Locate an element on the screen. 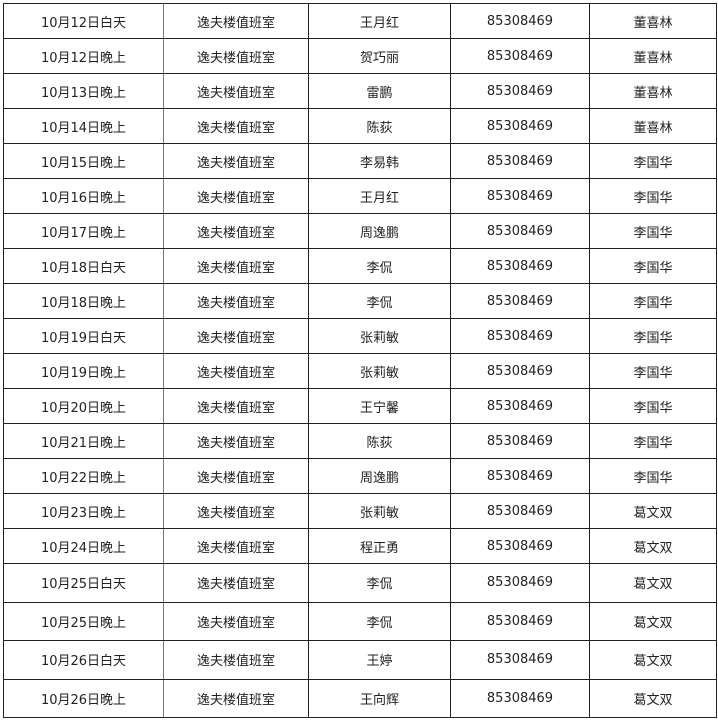 The image size is (718, 720). date-cell: 10月17日晚上 is located at coordinates (83, 231).